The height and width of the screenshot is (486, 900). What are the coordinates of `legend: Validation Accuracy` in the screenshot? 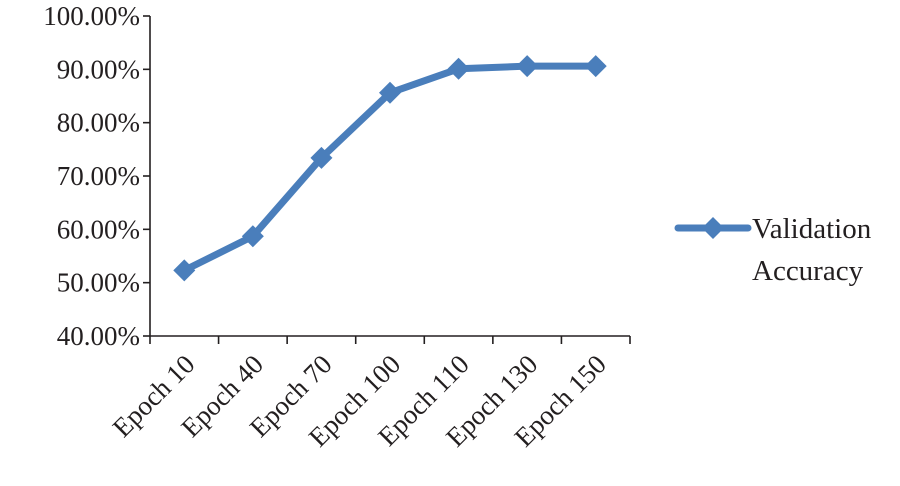 It's located at (773, 250).